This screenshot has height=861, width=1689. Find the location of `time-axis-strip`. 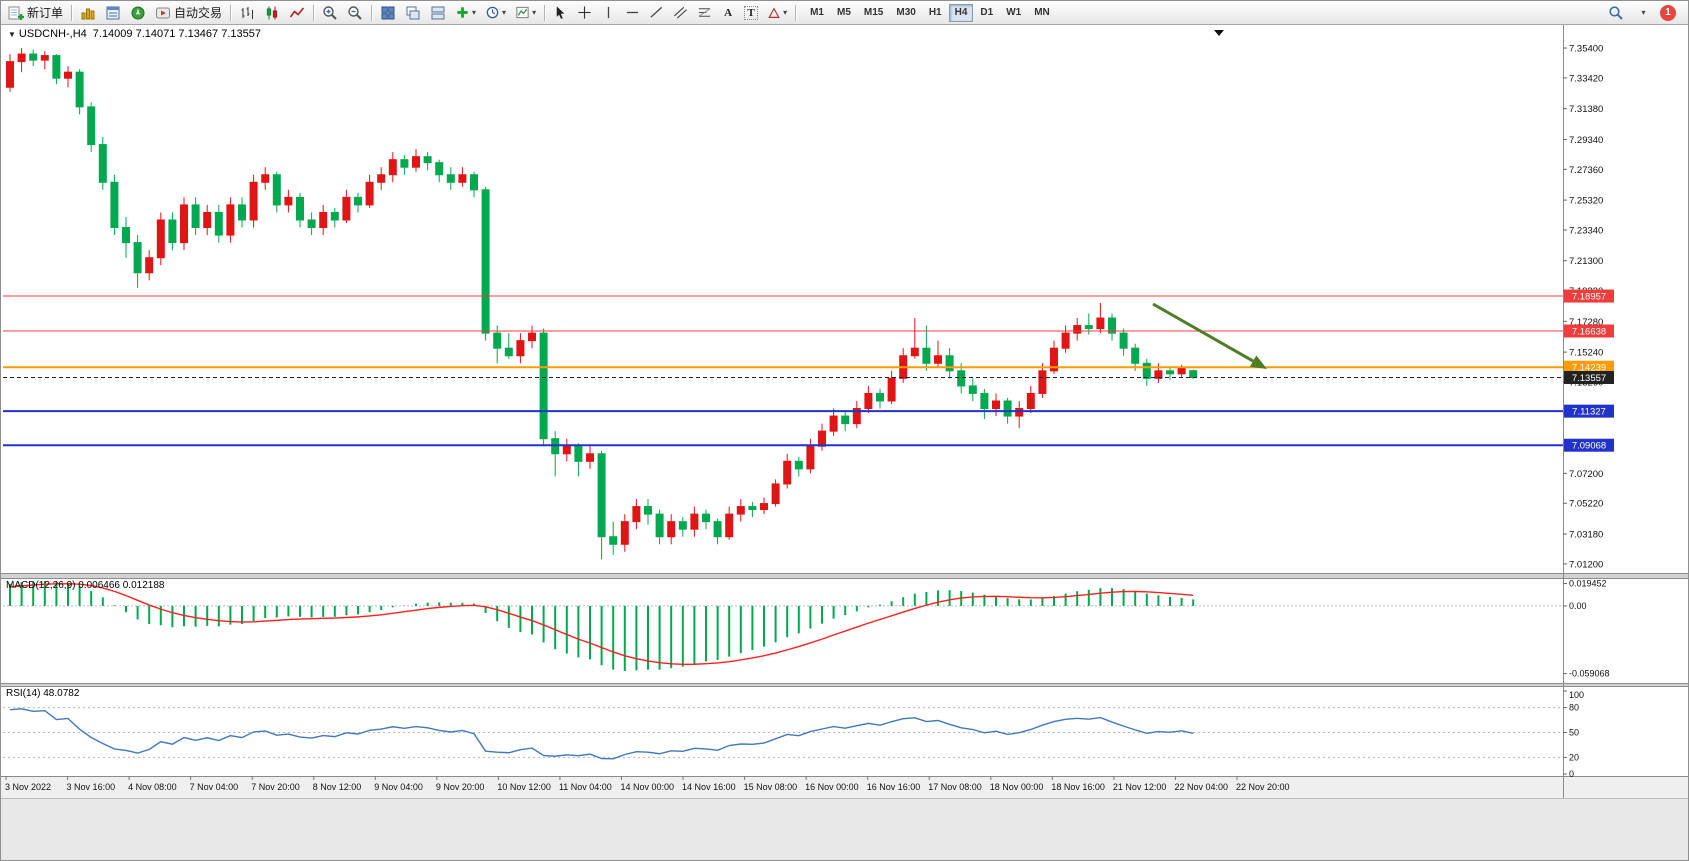

time-axis-strip is located at coordinates (845, 787).